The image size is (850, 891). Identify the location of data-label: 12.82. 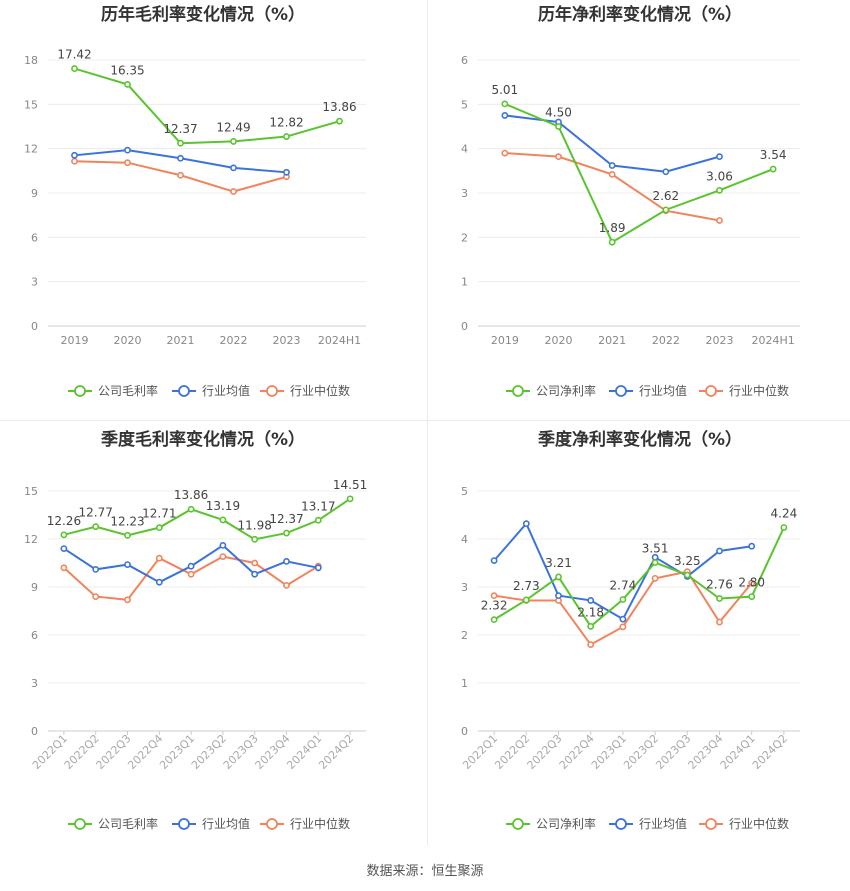
(286, 123).